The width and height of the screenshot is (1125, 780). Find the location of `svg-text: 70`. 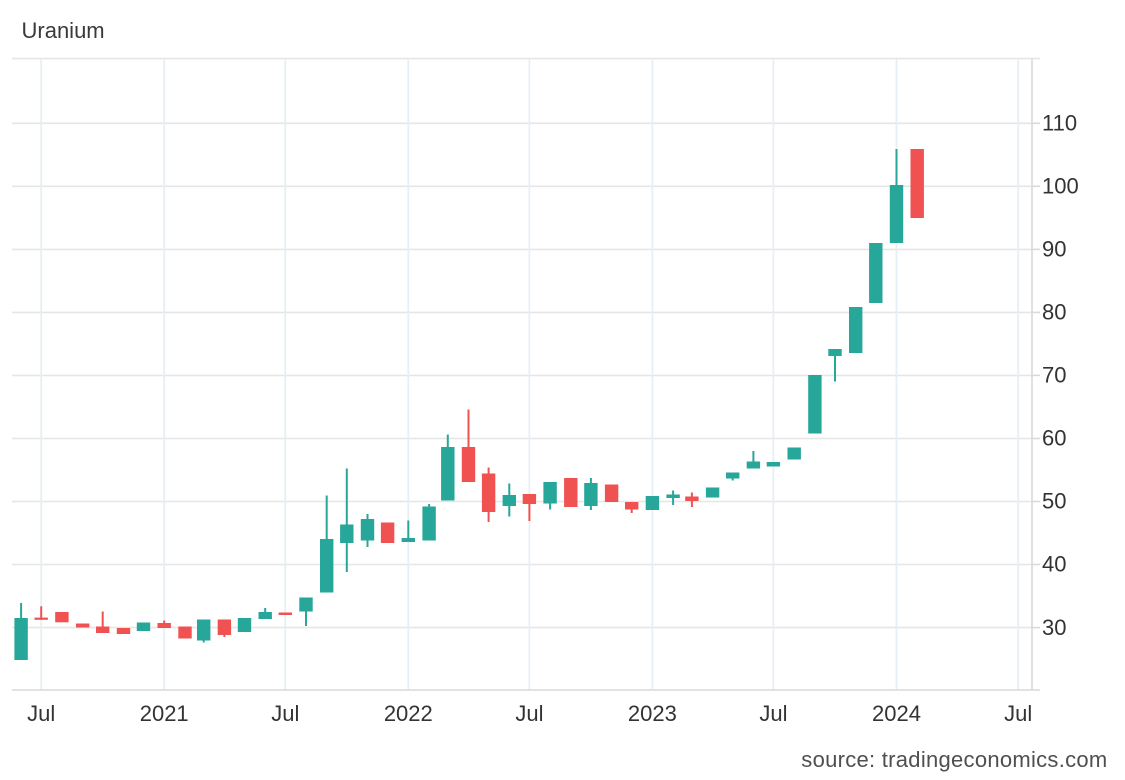

svg-text: 70 is located at coordinates (1054, 375).